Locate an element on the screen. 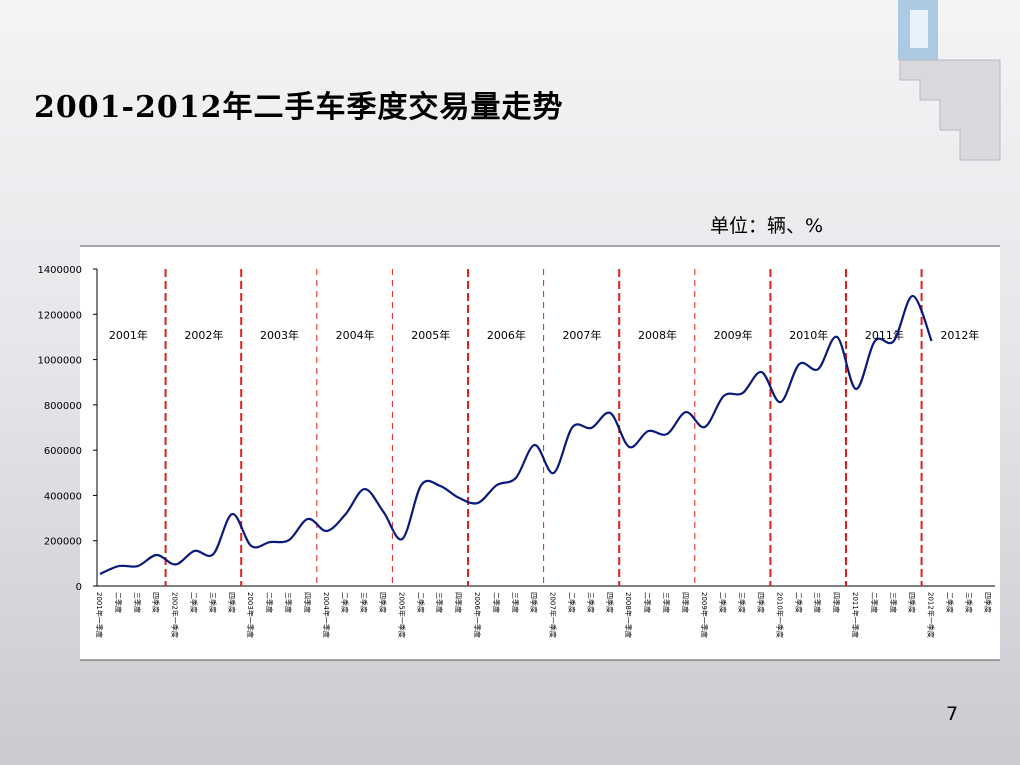 The image size is (1020, 765). year-label: 2006年 is located at coordinates (506, 335).